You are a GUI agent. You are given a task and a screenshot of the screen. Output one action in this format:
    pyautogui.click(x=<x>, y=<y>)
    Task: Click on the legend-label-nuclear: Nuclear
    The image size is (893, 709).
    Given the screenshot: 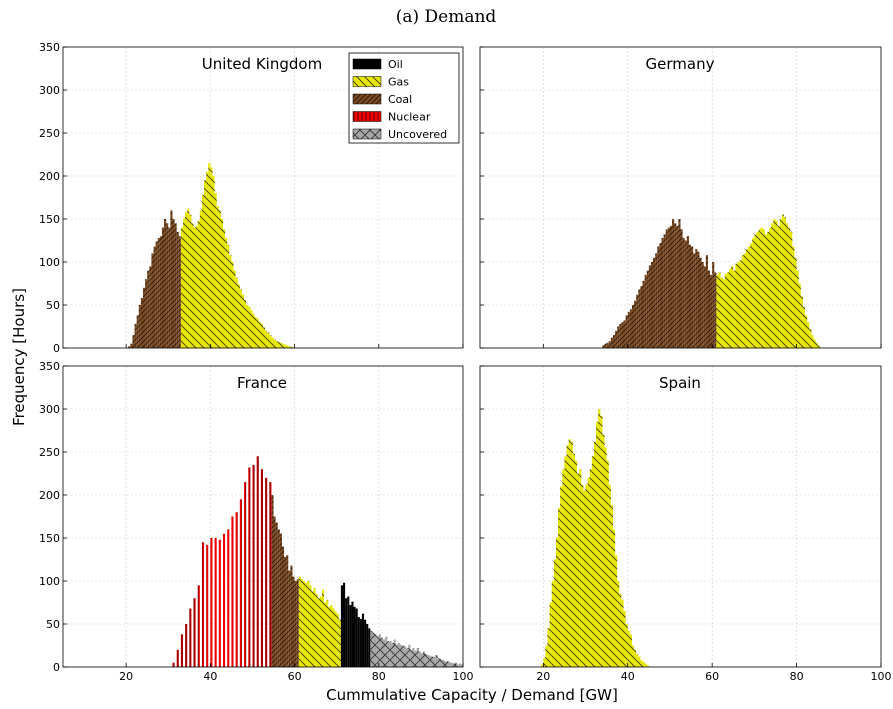 What is the action you would take?
    pyautogui.click(x=409, y=117)
    